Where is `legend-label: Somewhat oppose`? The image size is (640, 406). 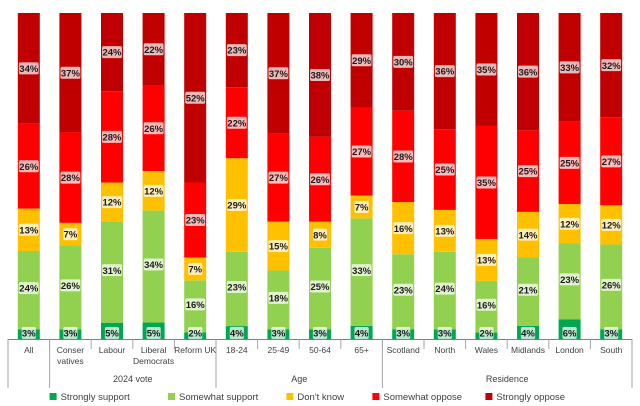 legend-label: Somewhat oppose is located at coordinates (422, 397).